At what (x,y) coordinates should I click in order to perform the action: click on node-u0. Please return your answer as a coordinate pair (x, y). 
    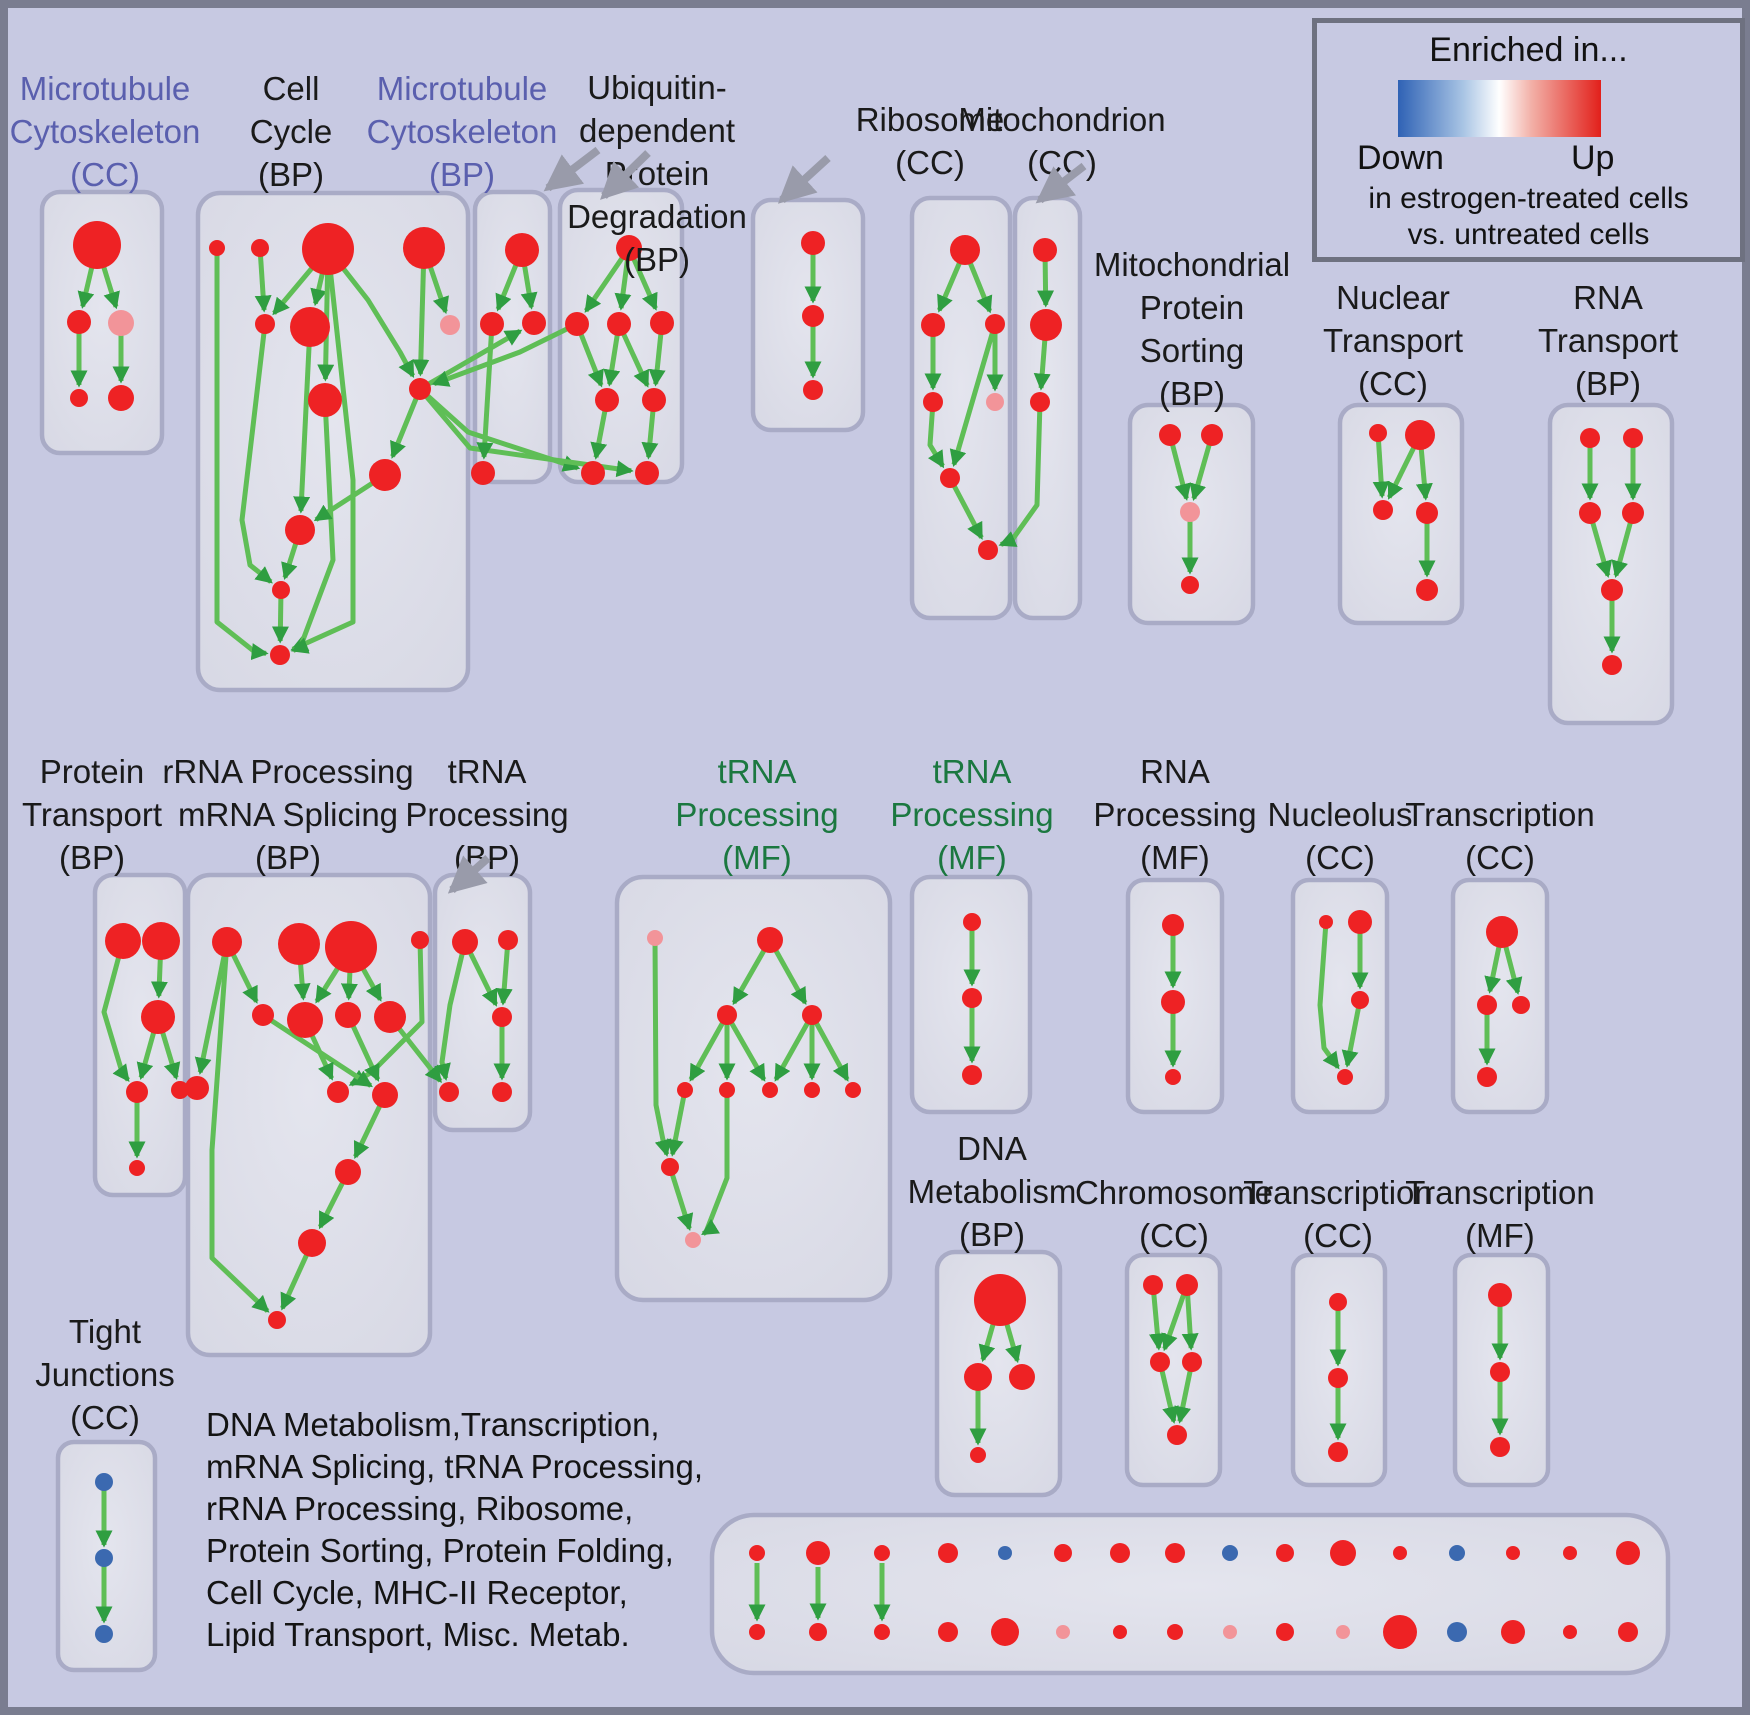
    Looking at the image, I should click on (1338, 1302).